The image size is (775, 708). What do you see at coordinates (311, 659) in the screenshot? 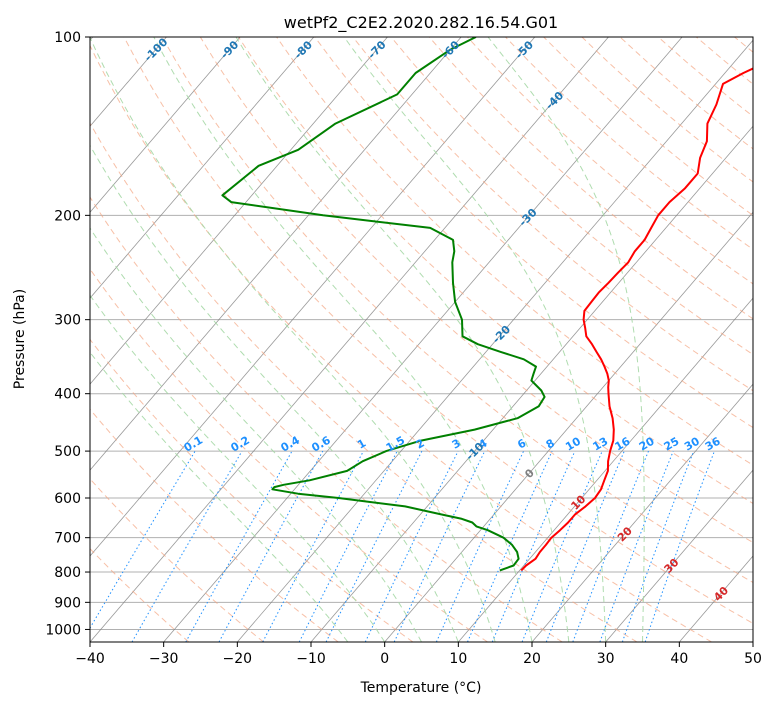
I see `x-tick-label: −10` at bounding box center [311, 659].